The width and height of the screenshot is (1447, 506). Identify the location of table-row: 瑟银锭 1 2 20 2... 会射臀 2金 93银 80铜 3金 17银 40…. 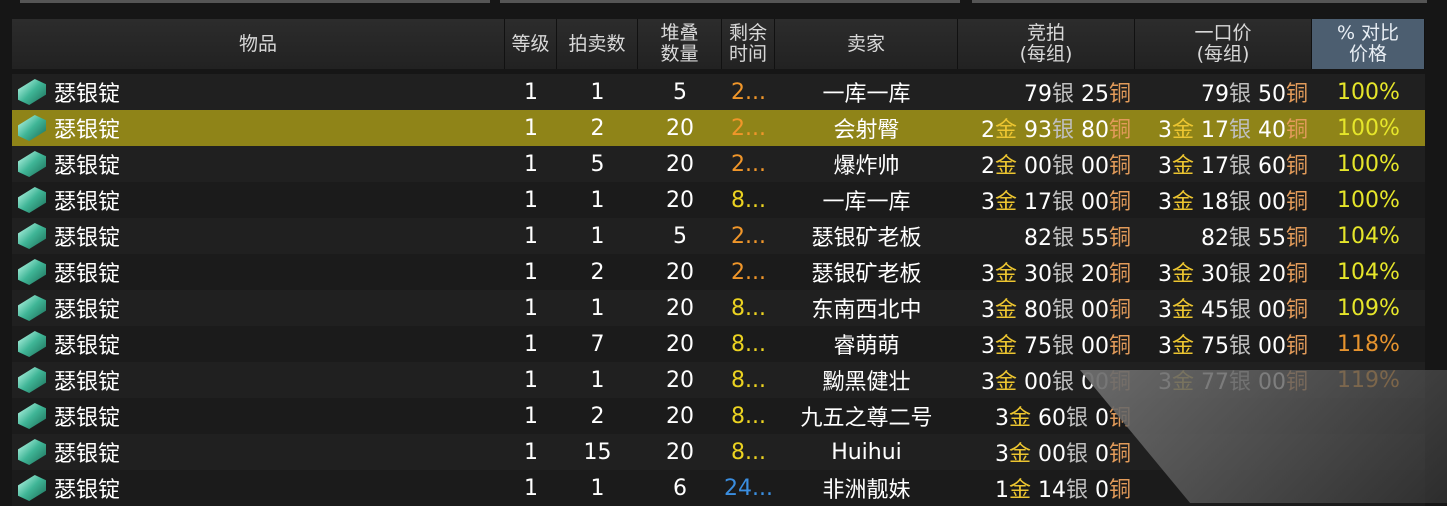
(718, 128).